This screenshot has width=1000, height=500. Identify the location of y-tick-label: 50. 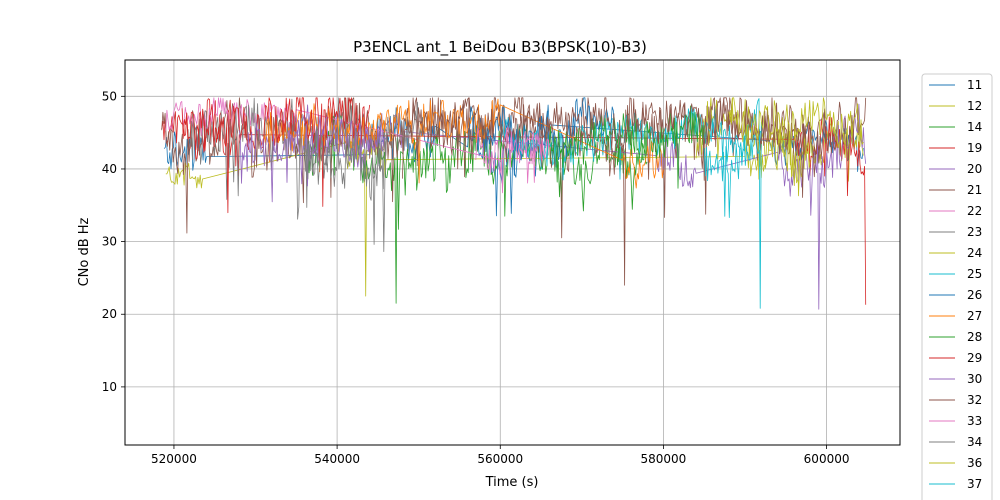
(109, 96).